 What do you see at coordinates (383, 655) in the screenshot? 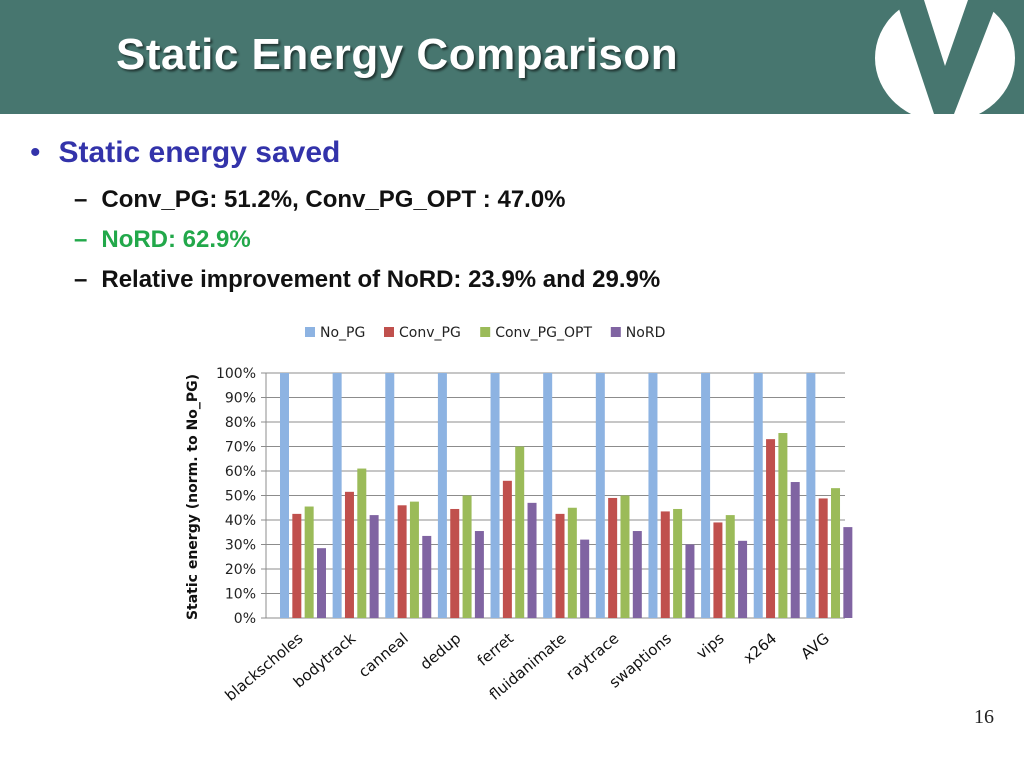
I see `x-tick-label: canneal` at bounding box center [383, 655].